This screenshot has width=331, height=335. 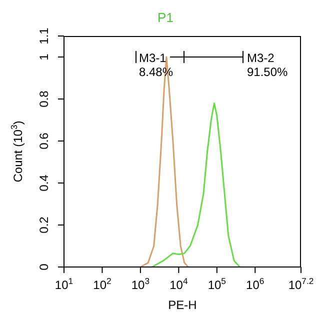 What do you see at coordinates (301, 284) in the screenshot?
I see `x-tick-label: 10$^{7.2}$` at bounding box center [301, 284].